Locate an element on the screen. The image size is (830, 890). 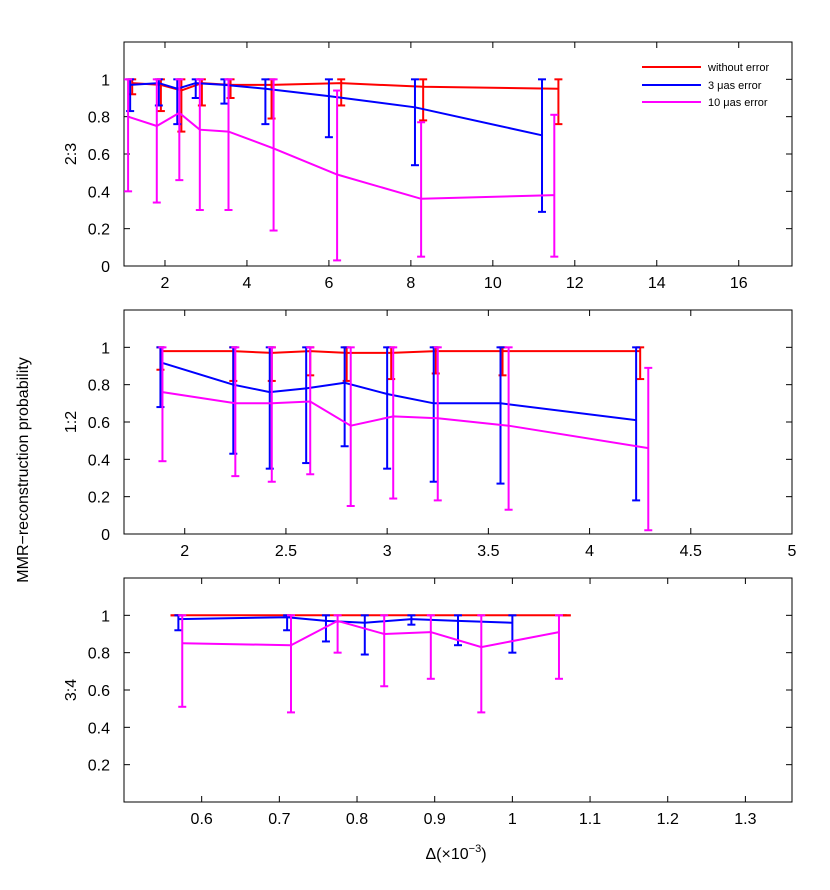
legend-label-without-error: without error is located at coordinates (738, 68).